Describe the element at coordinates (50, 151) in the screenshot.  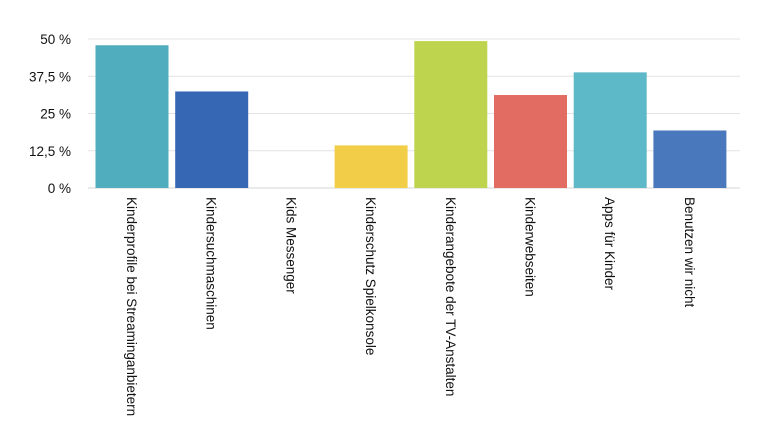
I see `y-tick-label: 12,5 %` at that location.